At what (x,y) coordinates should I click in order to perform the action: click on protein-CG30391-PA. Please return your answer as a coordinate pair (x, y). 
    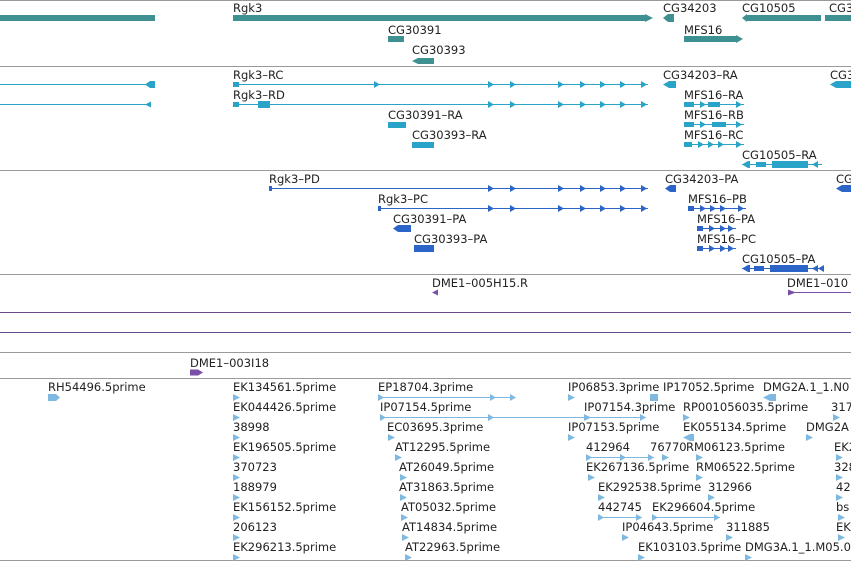
    Looking at the image, I should click on (402, 228).